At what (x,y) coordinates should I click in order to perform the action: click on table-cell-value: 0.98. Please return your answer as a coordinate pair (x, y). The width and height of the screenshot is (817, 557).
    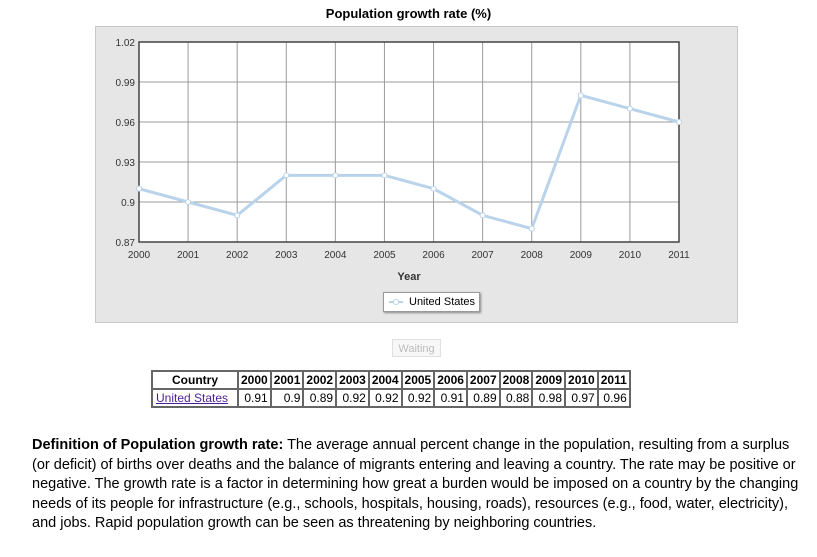
    Looking at the image, I should click on (549, 398).